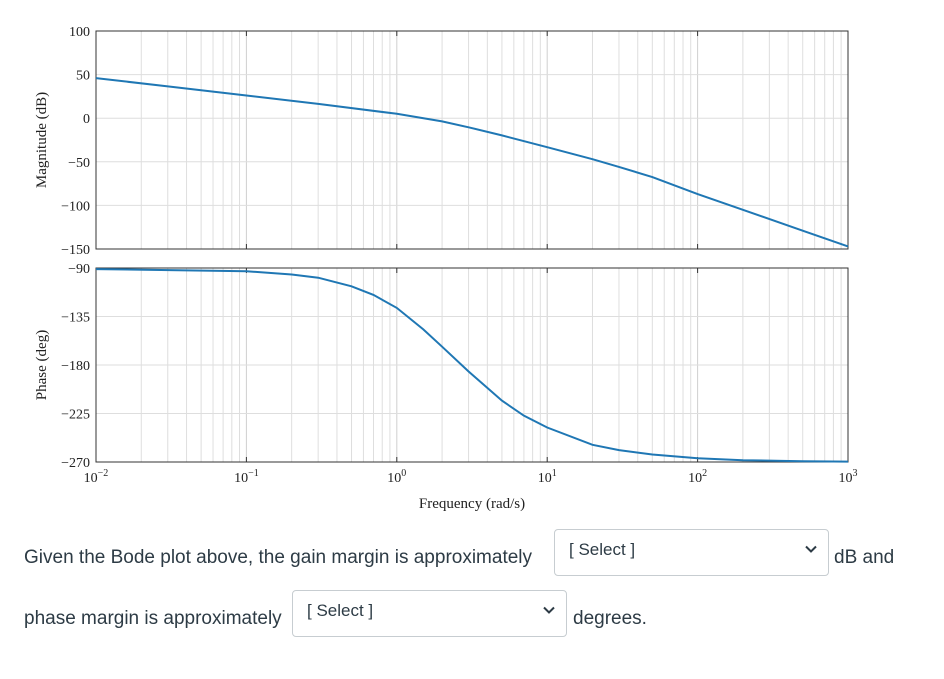 The width and height of the screenshot is (944, 679). Describe the element at coordinates (79, 269) in the screenshot. I see `y-tick-label: −90` at that location.